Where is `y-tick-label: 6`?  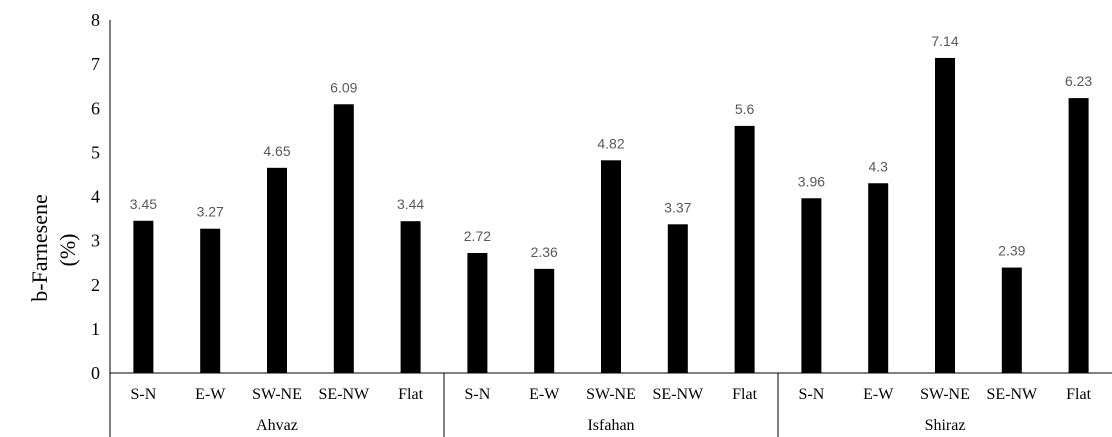 y-tick-label: 6 is located at coordinates (95, 108).